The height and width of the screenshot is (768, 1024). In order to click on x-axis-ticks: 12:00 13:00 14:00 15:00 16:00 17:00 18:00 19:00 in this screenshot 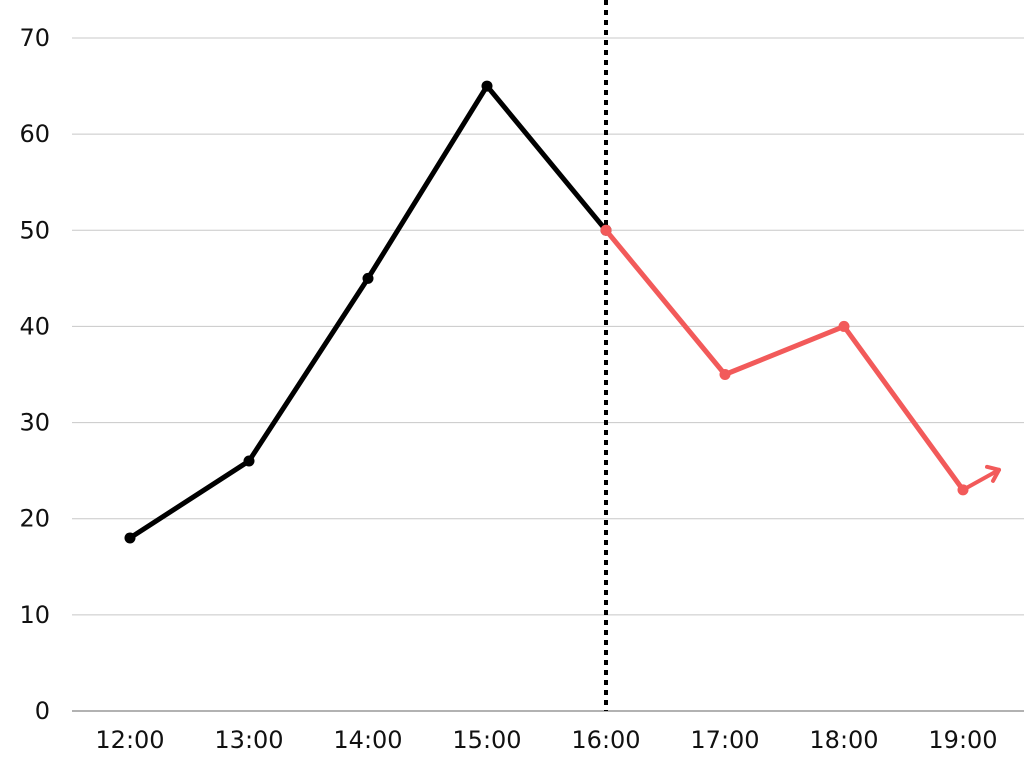, I will do `click(546, 740)`.